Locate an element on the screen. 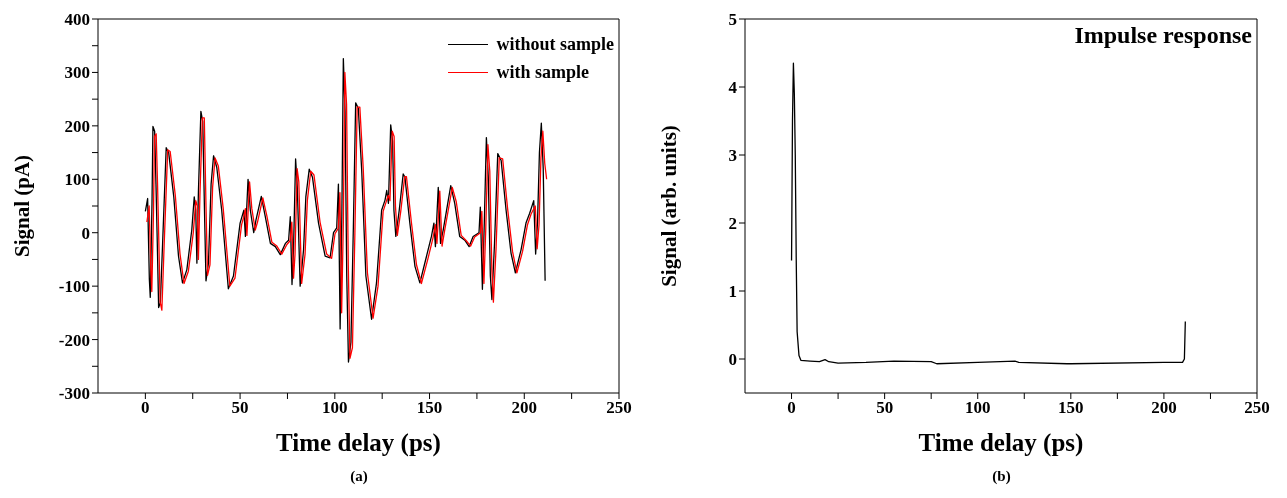 The height and width of the screenshot is (498, 1287). y-tick-label: 3 is located at coordinates (732, 156).